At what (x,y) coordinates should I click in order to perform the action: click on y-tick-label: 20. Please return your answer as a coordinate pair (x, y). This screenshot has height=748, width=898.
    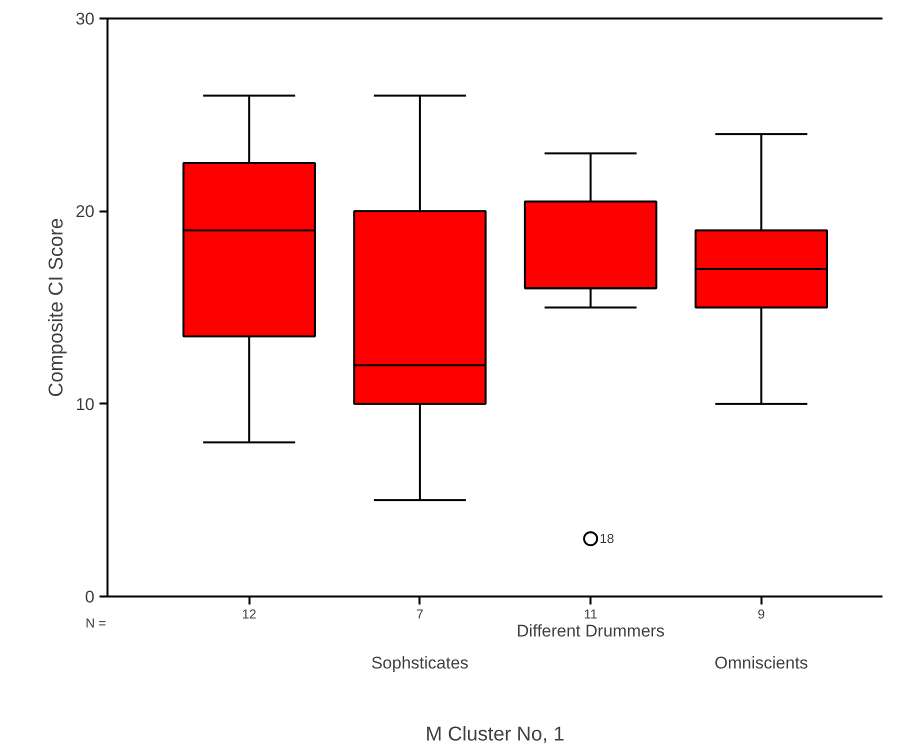
    Looking at the image, I should click on (85, 212).